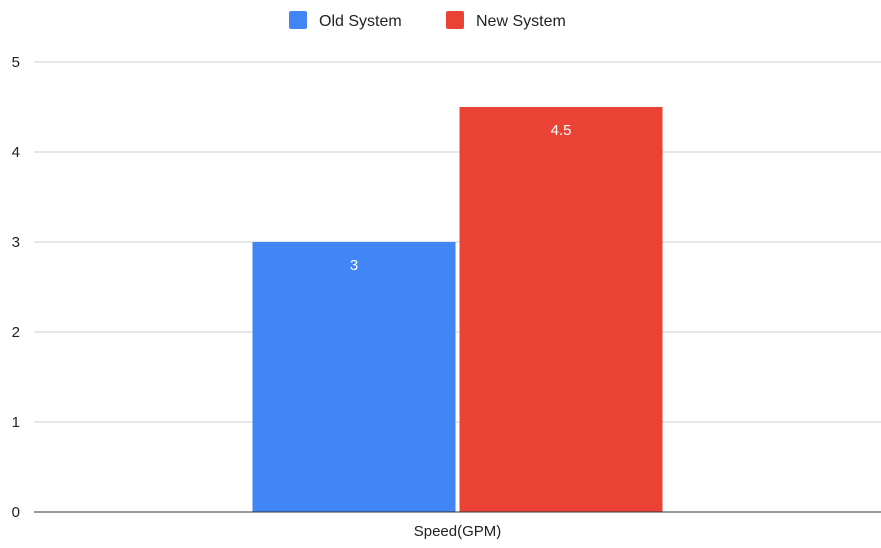 The height and width of the screenshot is (548, 881). I want to click on x-tick-labels: Speed(GPM), so click(458, 531).